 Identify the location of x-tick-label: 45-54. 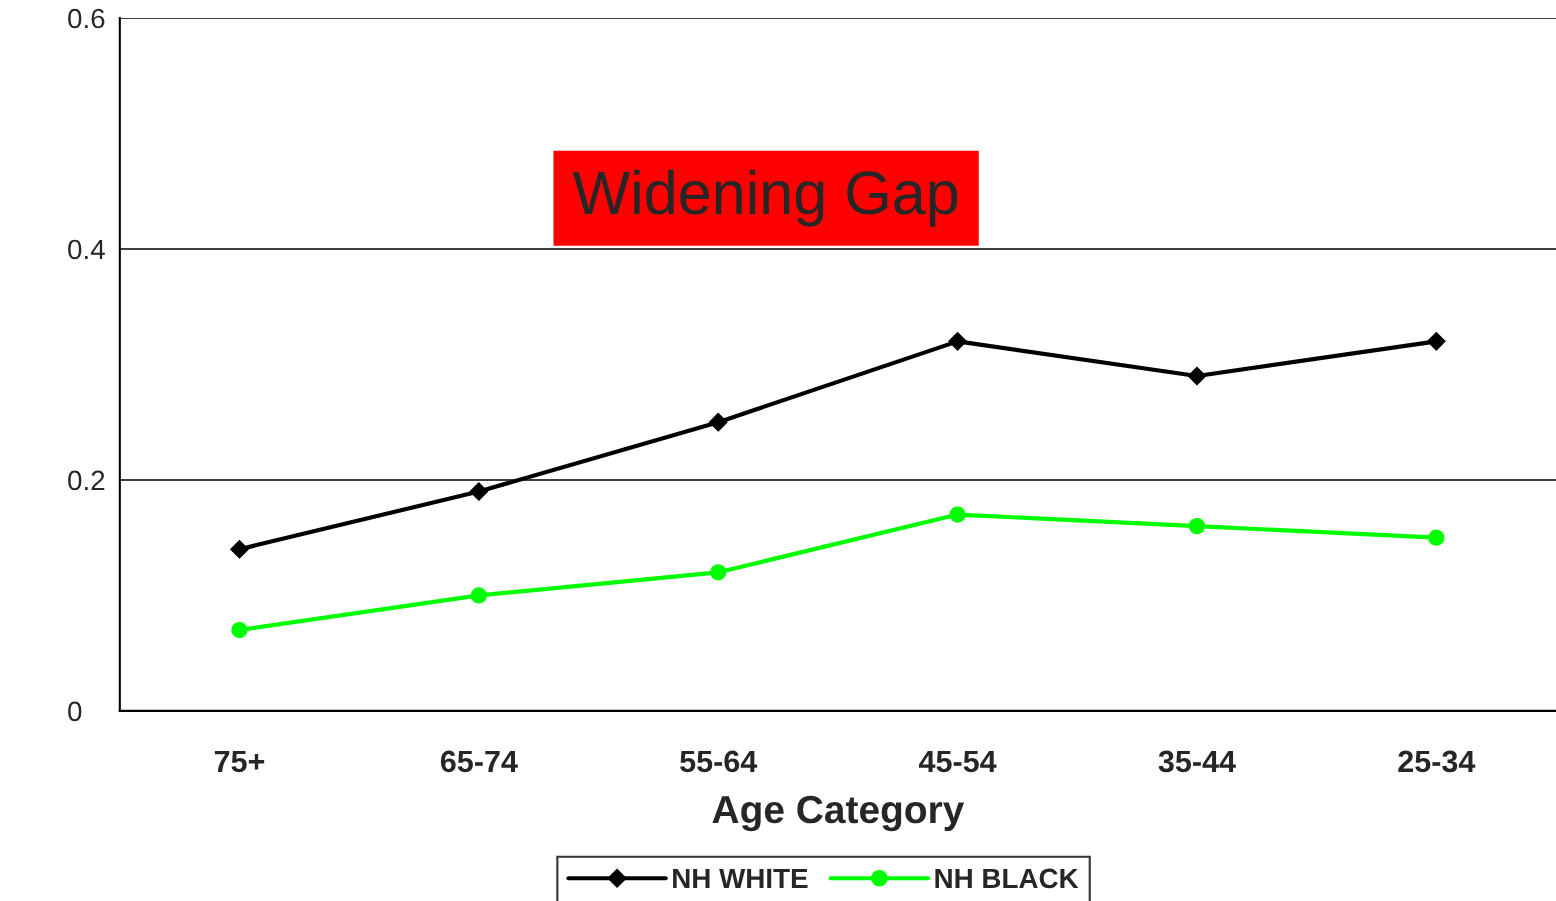
(957, 761).